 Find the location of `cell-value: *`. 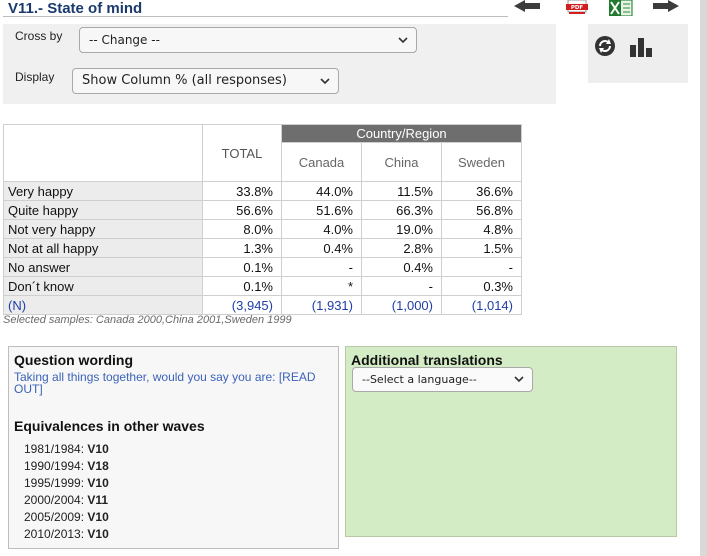

cell-value: * is located at coordinates (321, 286).